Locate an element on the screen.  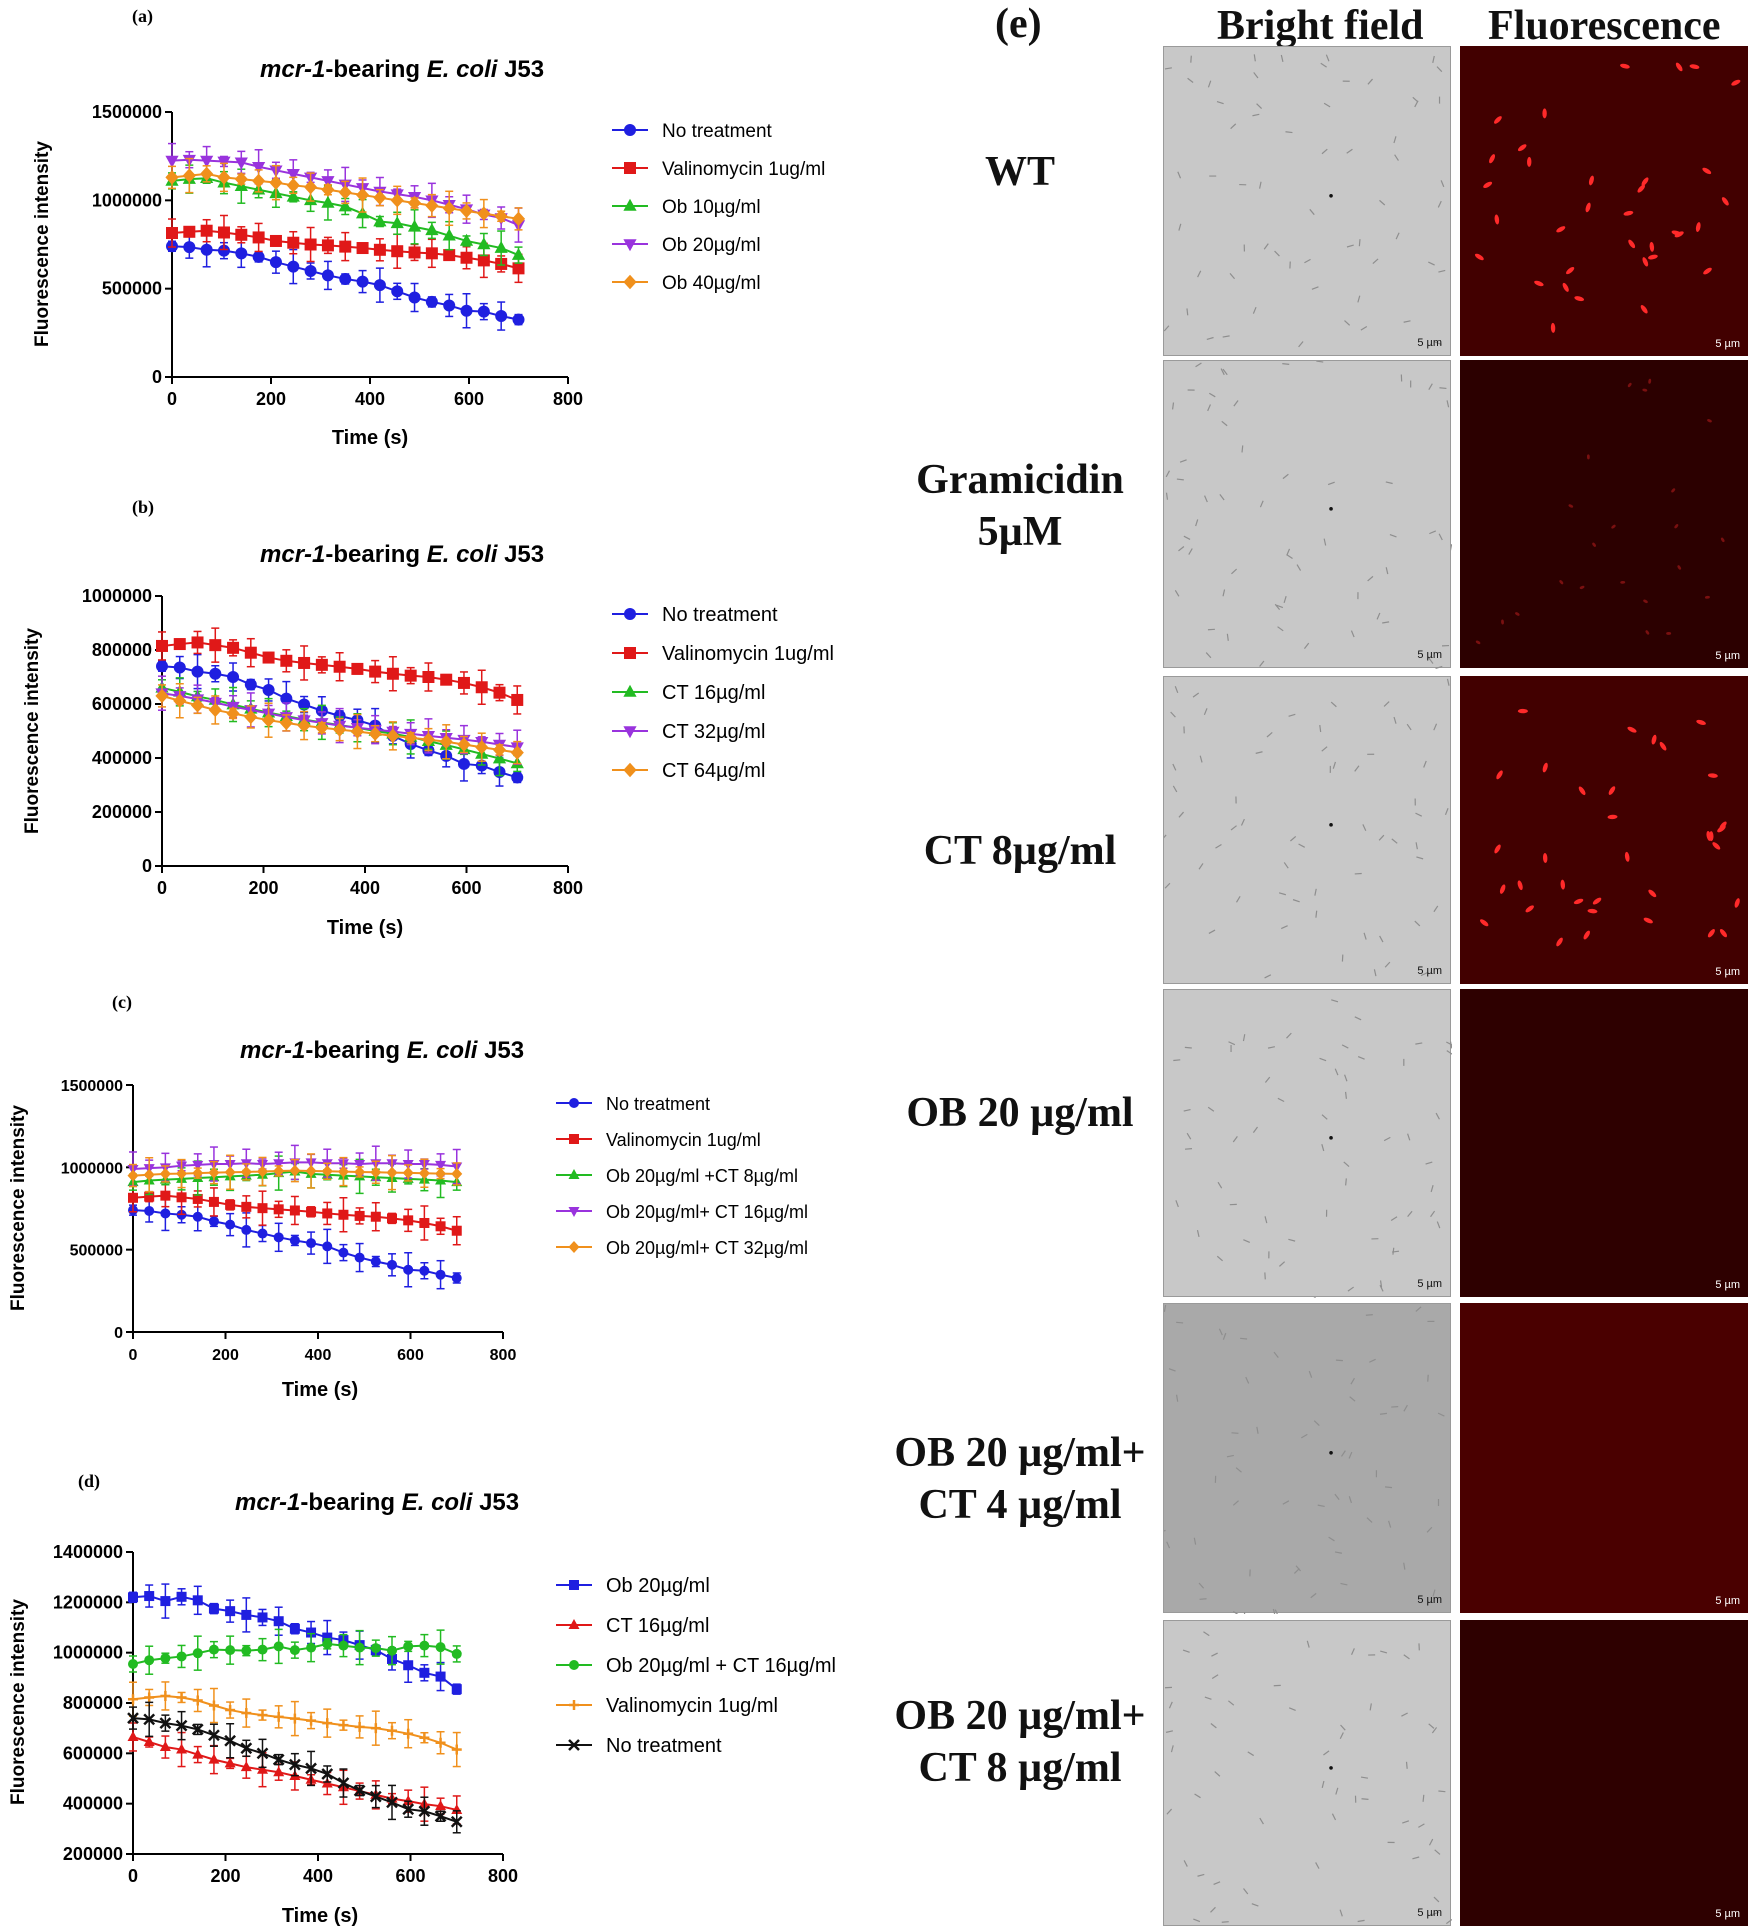
bright-field-image: 5 µm is located at coordinates (1308, 1145).